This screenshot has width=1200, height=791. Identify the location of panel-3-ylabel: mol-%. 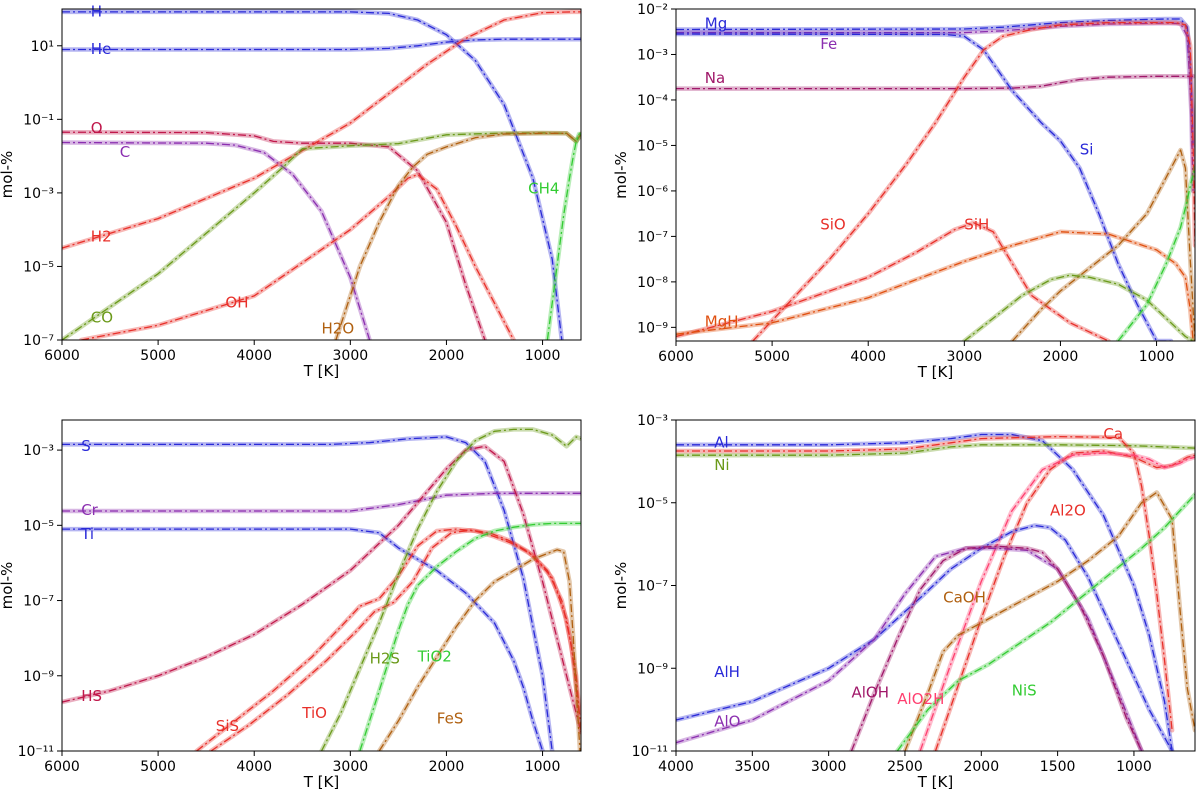
(8, 586).